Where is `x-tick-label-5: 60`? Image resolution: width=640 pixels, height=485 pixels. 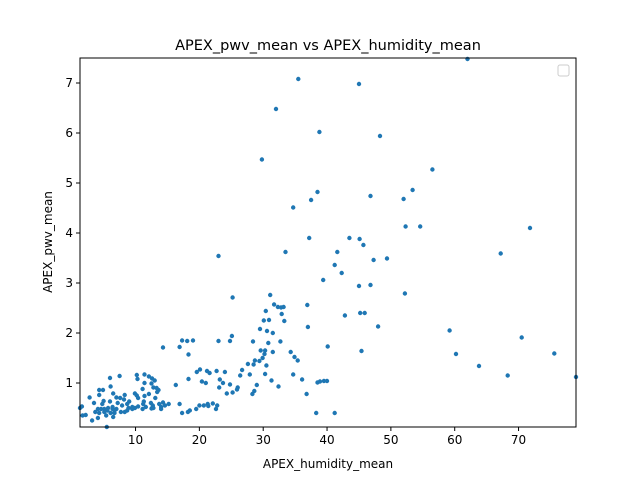 x-tick-label-5: 60 is located at coordinates (454, 440).